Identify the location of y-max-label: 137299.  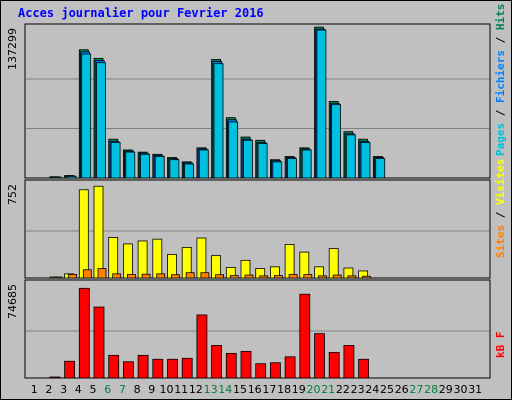
(12, 49).